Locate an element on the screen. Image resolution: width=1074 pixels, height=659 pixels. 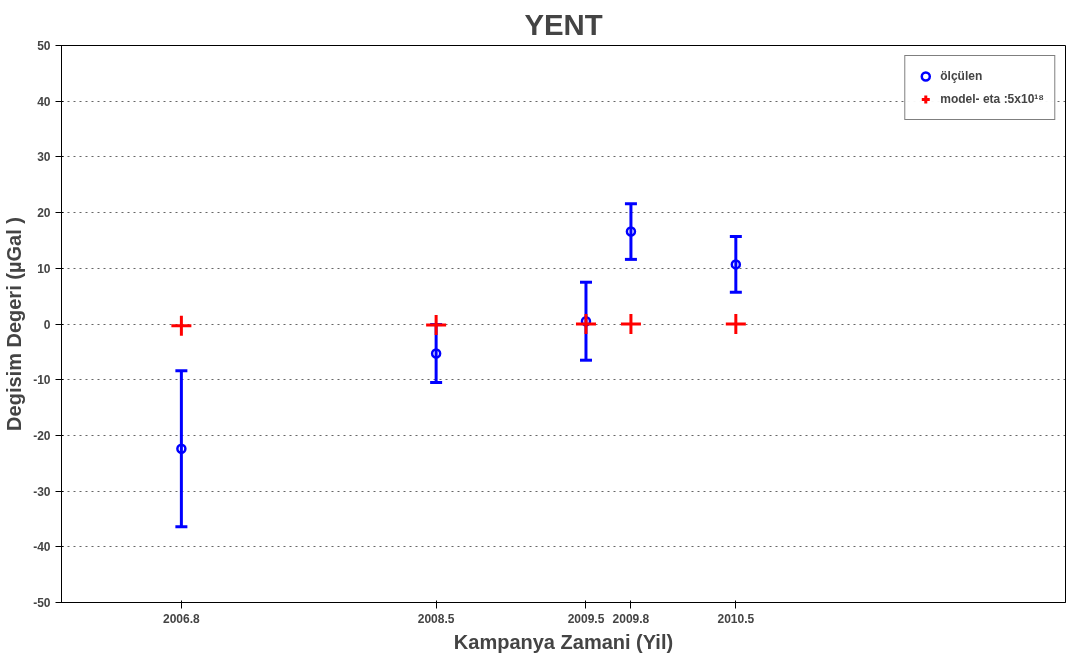
y-tick-label: 0 is located at coordinates (47, 324).